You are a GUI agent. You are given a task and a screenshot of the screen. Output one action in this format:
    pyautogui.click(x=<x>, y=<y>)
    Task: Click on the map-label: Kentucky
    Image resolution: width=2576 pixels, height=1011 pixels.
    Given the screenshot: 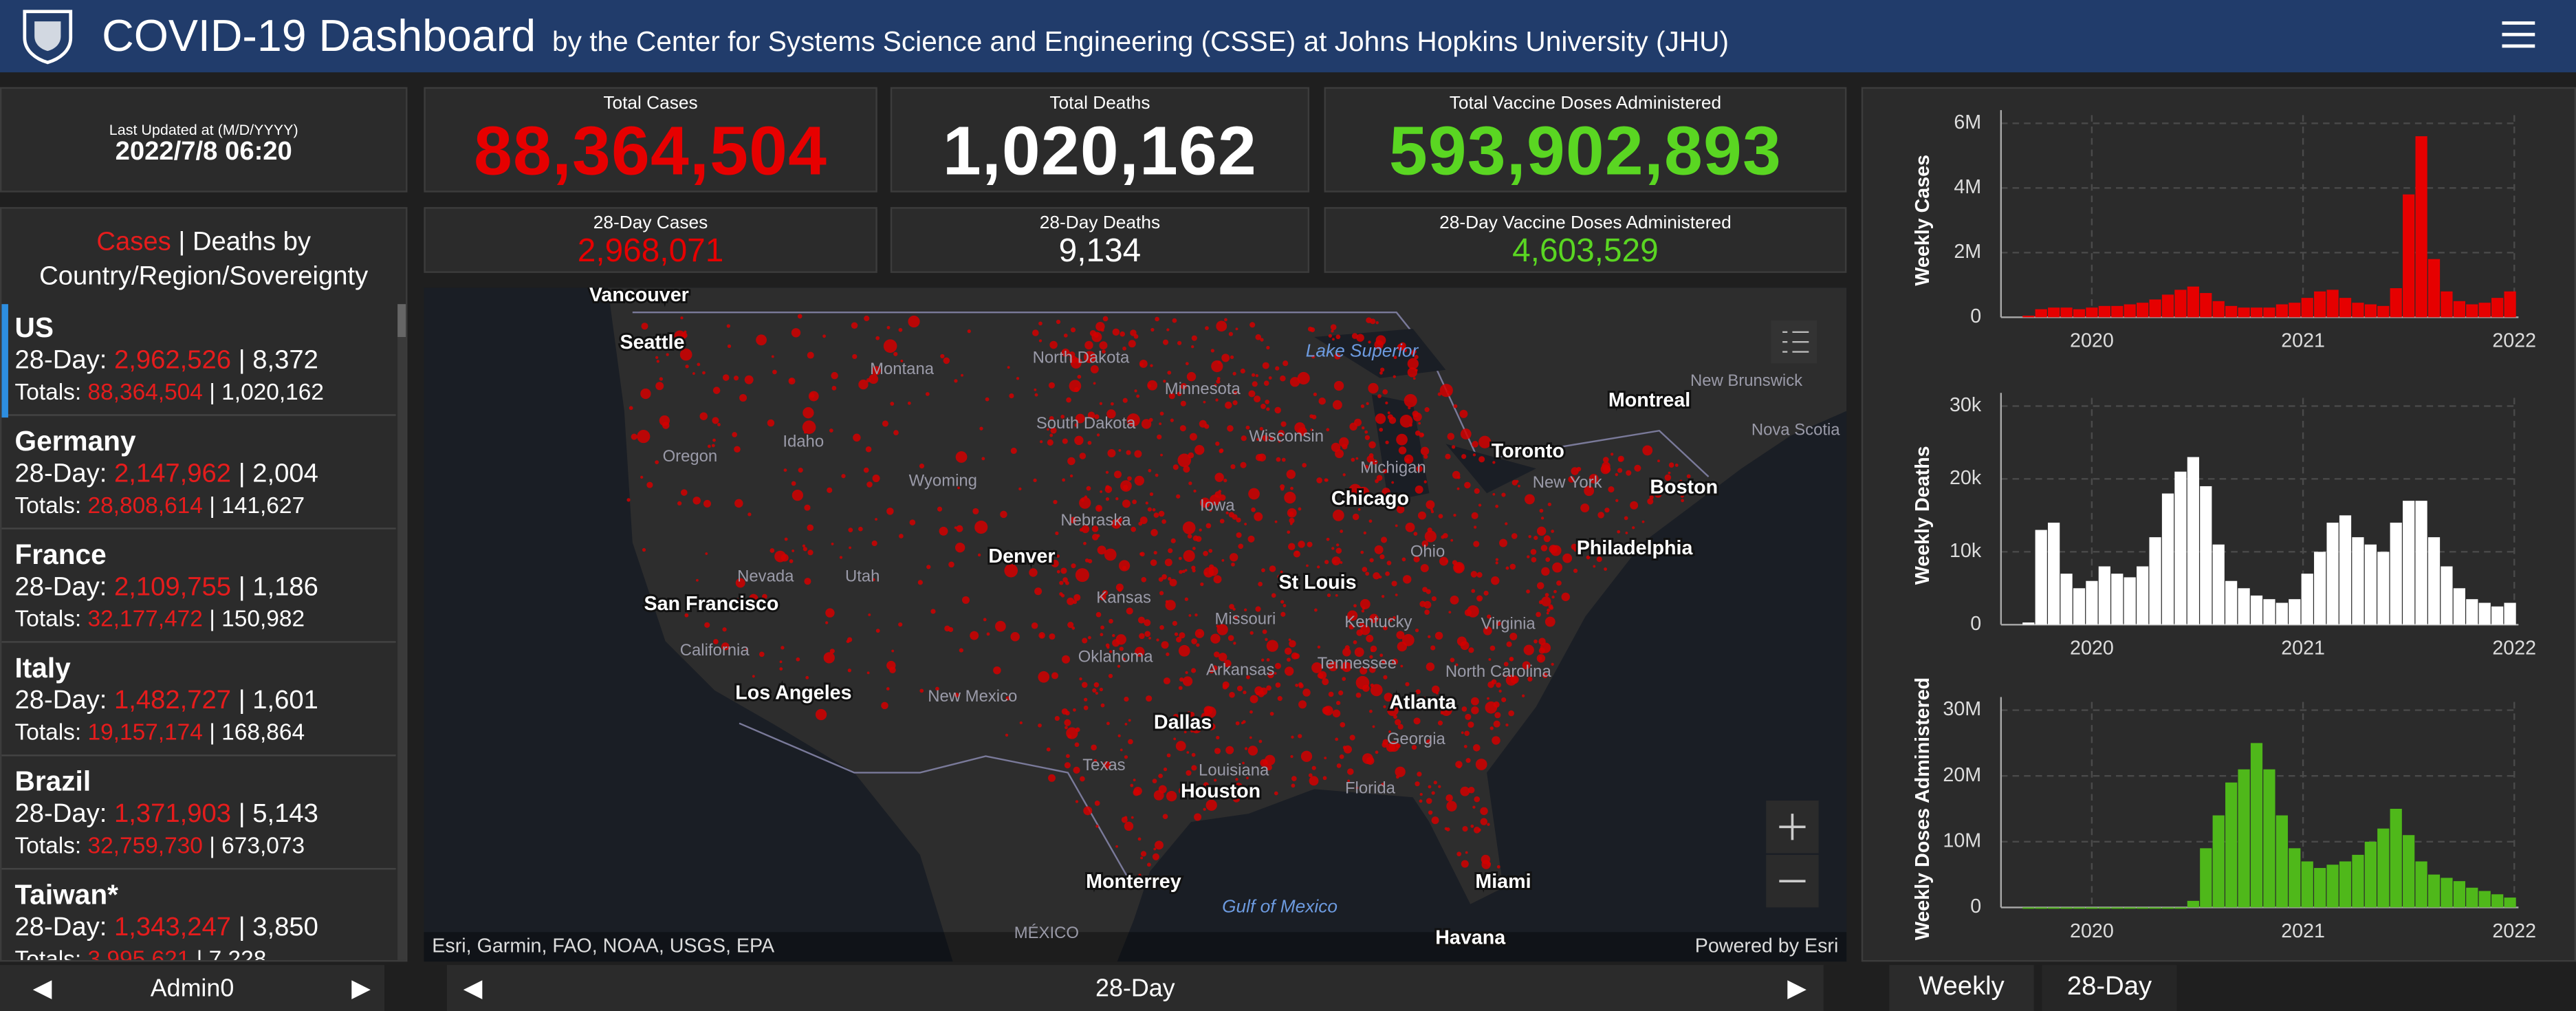 What is the action you would take?
    pyautogui.click(x=1378, y=622)
    